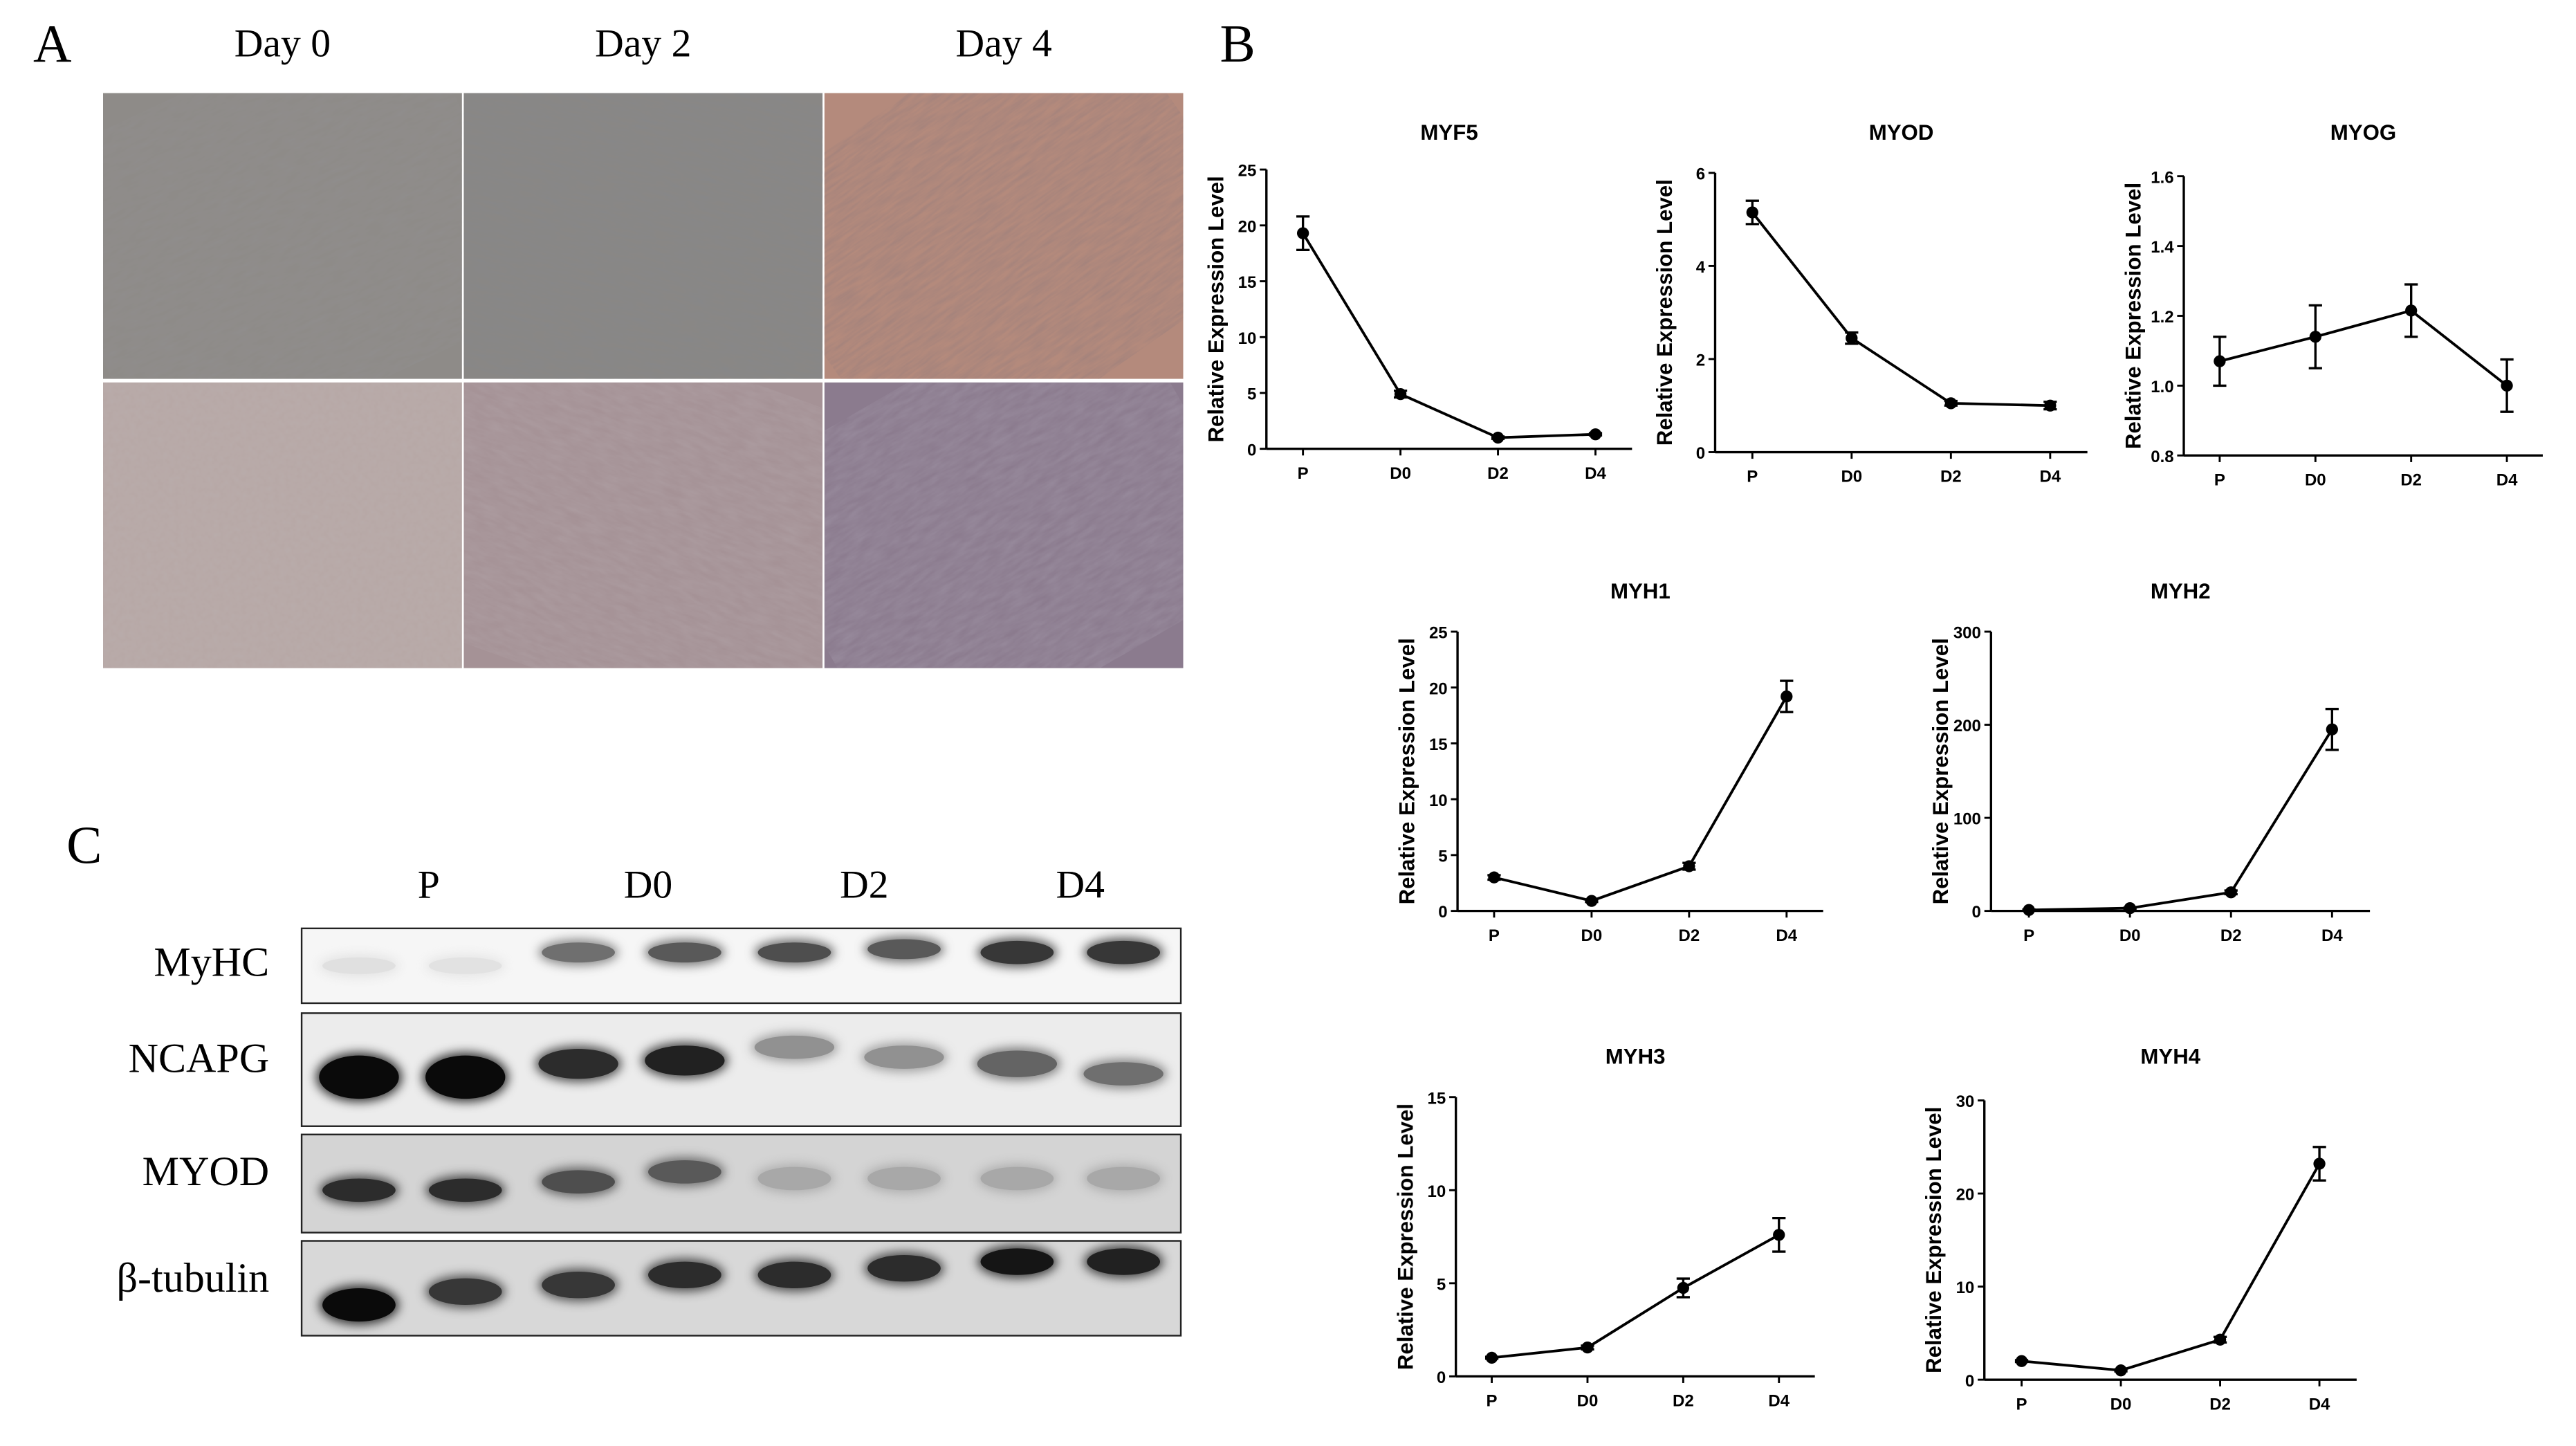 The height and width of the screenshot is (1446, 2576). What do you see at coordinates (1442, 857) in the screenshot?
I see `y-tick-label: 5` at bounding box center [1442, 857].